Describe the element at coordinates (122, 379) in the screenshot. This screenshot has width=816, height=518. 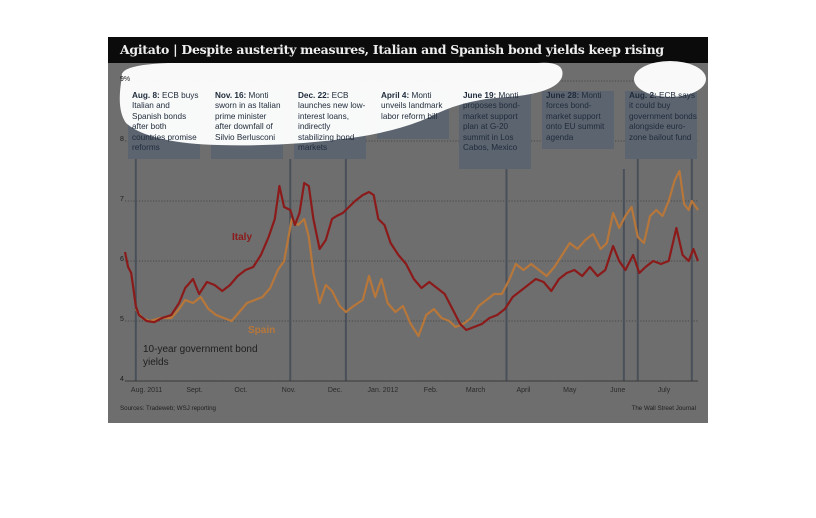
I see `y-tick-label: 4` at that location.